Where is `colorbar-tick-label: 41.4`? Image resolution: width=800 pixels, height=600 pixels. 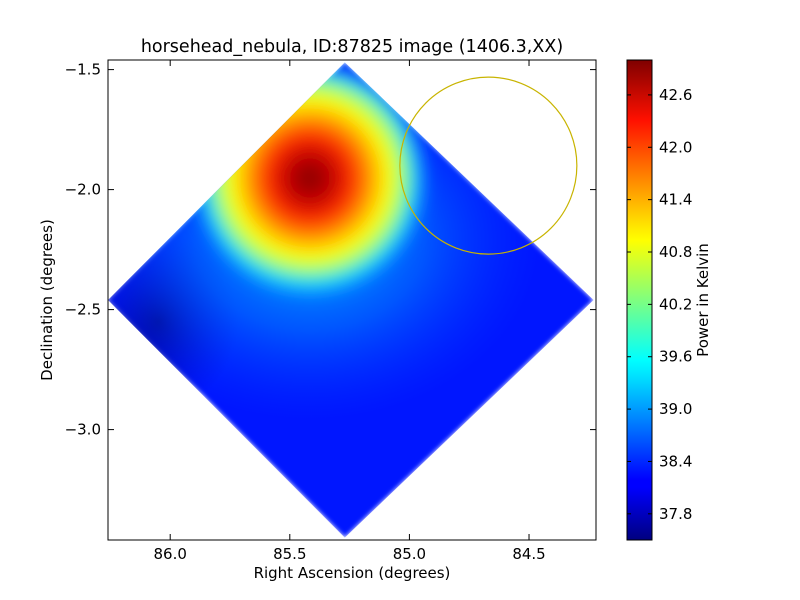
colorbar-tick-label: 41.4 is located at coordinates (675, 200).